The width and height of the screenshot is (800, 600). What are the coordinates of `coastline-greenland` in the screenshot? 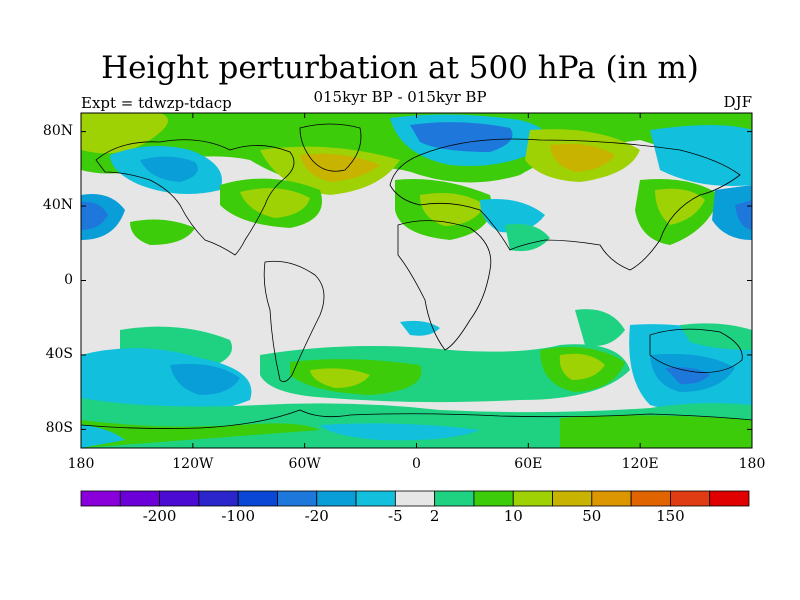 It's located at (330, 147).